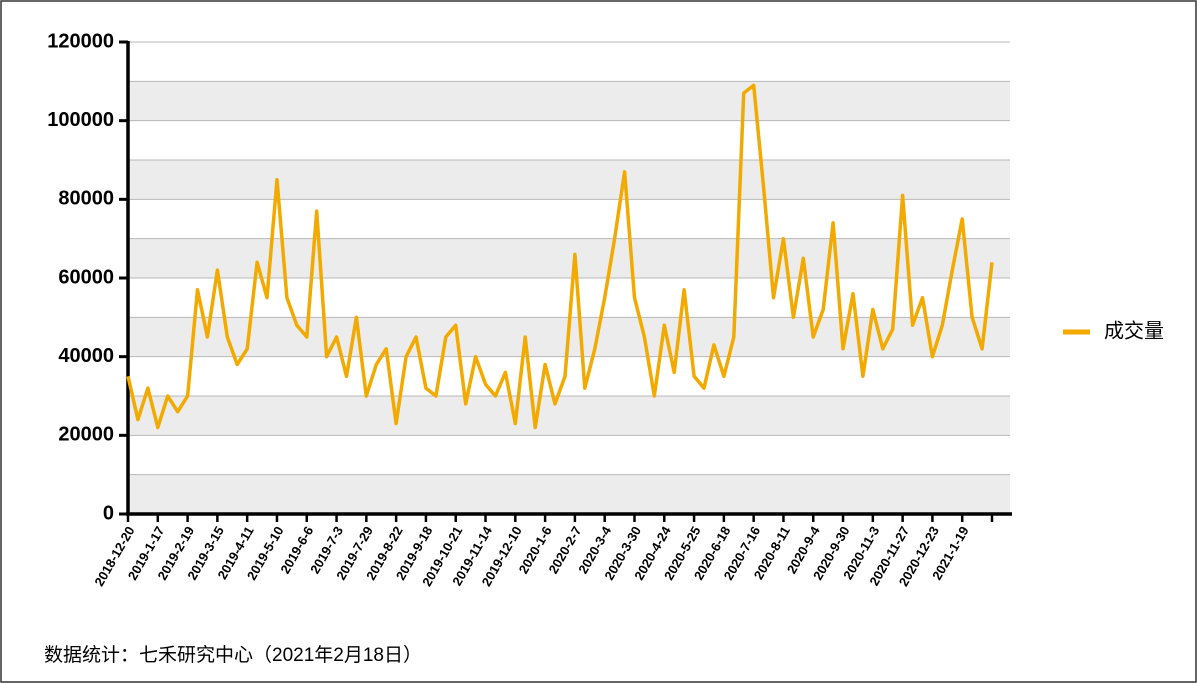 This screenshot has height=683, width=1197. What do you see at coordinates (108, 513) in the screenshot?
I see `y-tick-label: 0` at bounding box center [108, 513].